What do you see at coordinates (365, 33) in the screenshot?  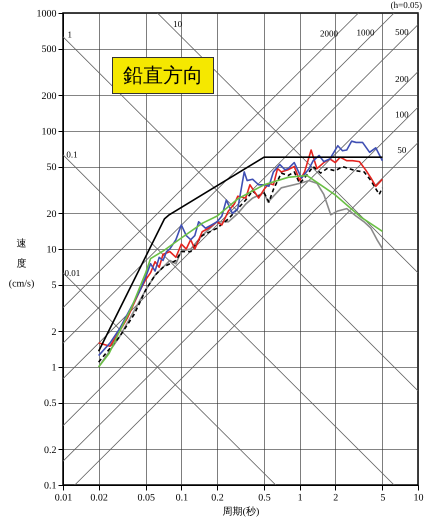 I see `annotation: 1000` at bounding box center [365, 33].